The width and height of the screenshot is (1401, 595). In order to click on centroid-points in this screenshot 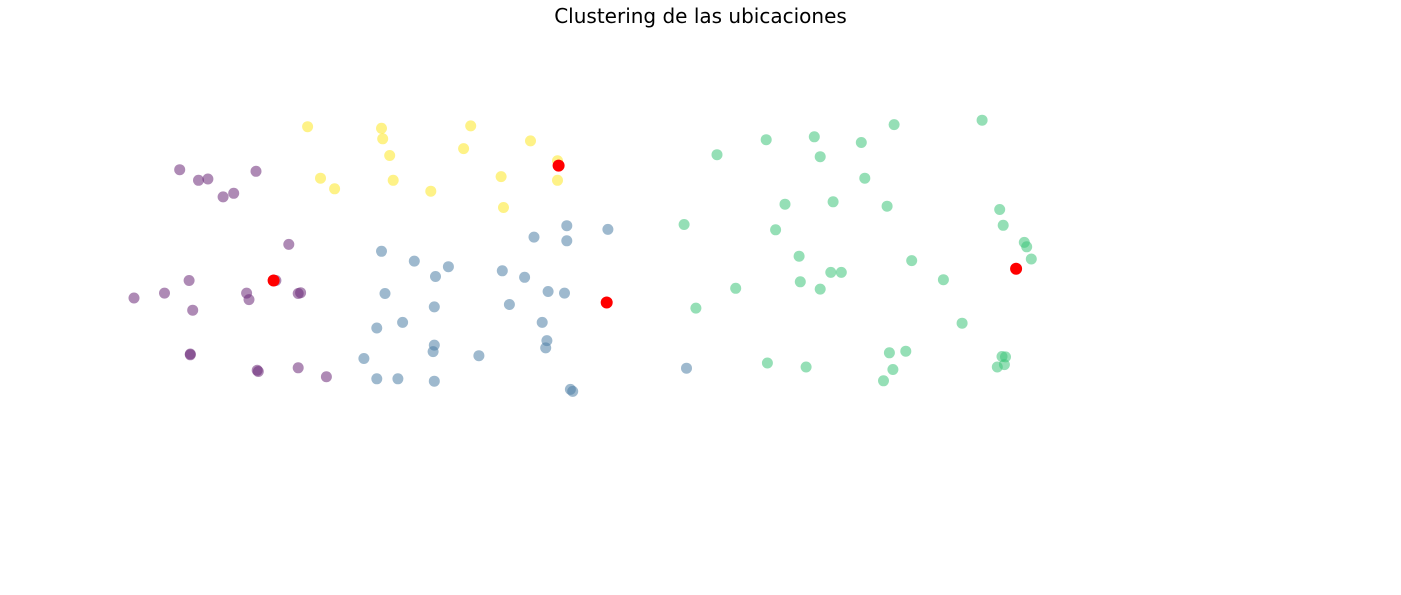, I will do `click(645, 234)`.